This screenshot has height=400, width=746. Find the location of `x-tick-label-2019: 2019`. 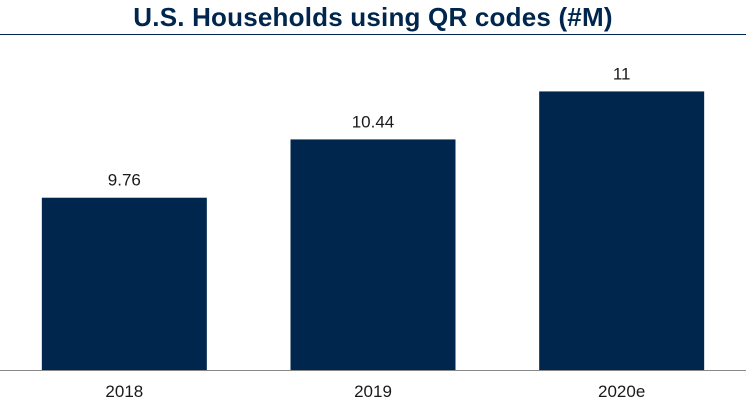

x-tick-label-2019: 2019 is located at coordinates (373, 391).